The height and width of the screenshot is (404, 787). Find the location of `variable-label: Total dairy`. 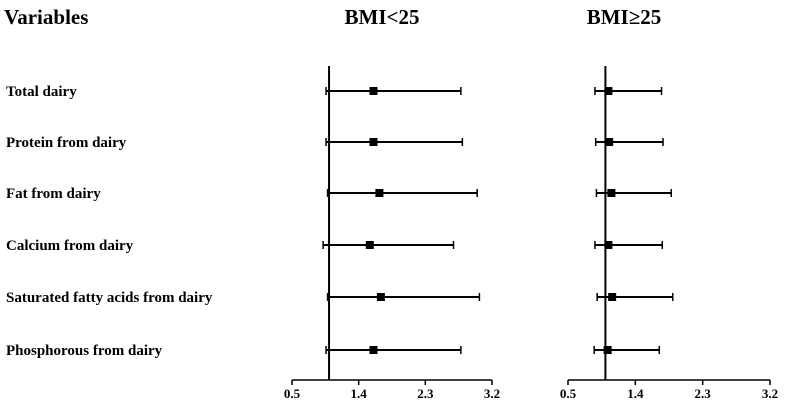

variable-label: Total dairy is located at coordinates (41, 92).